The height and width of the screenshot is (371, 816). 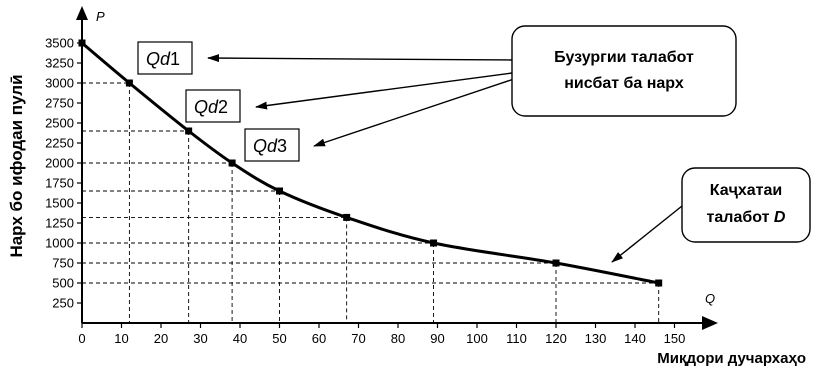 What do you see at coordinates (121, 338) in the screenshot?
I see `x-tick-label: 10` at bounding box center [121, 338].